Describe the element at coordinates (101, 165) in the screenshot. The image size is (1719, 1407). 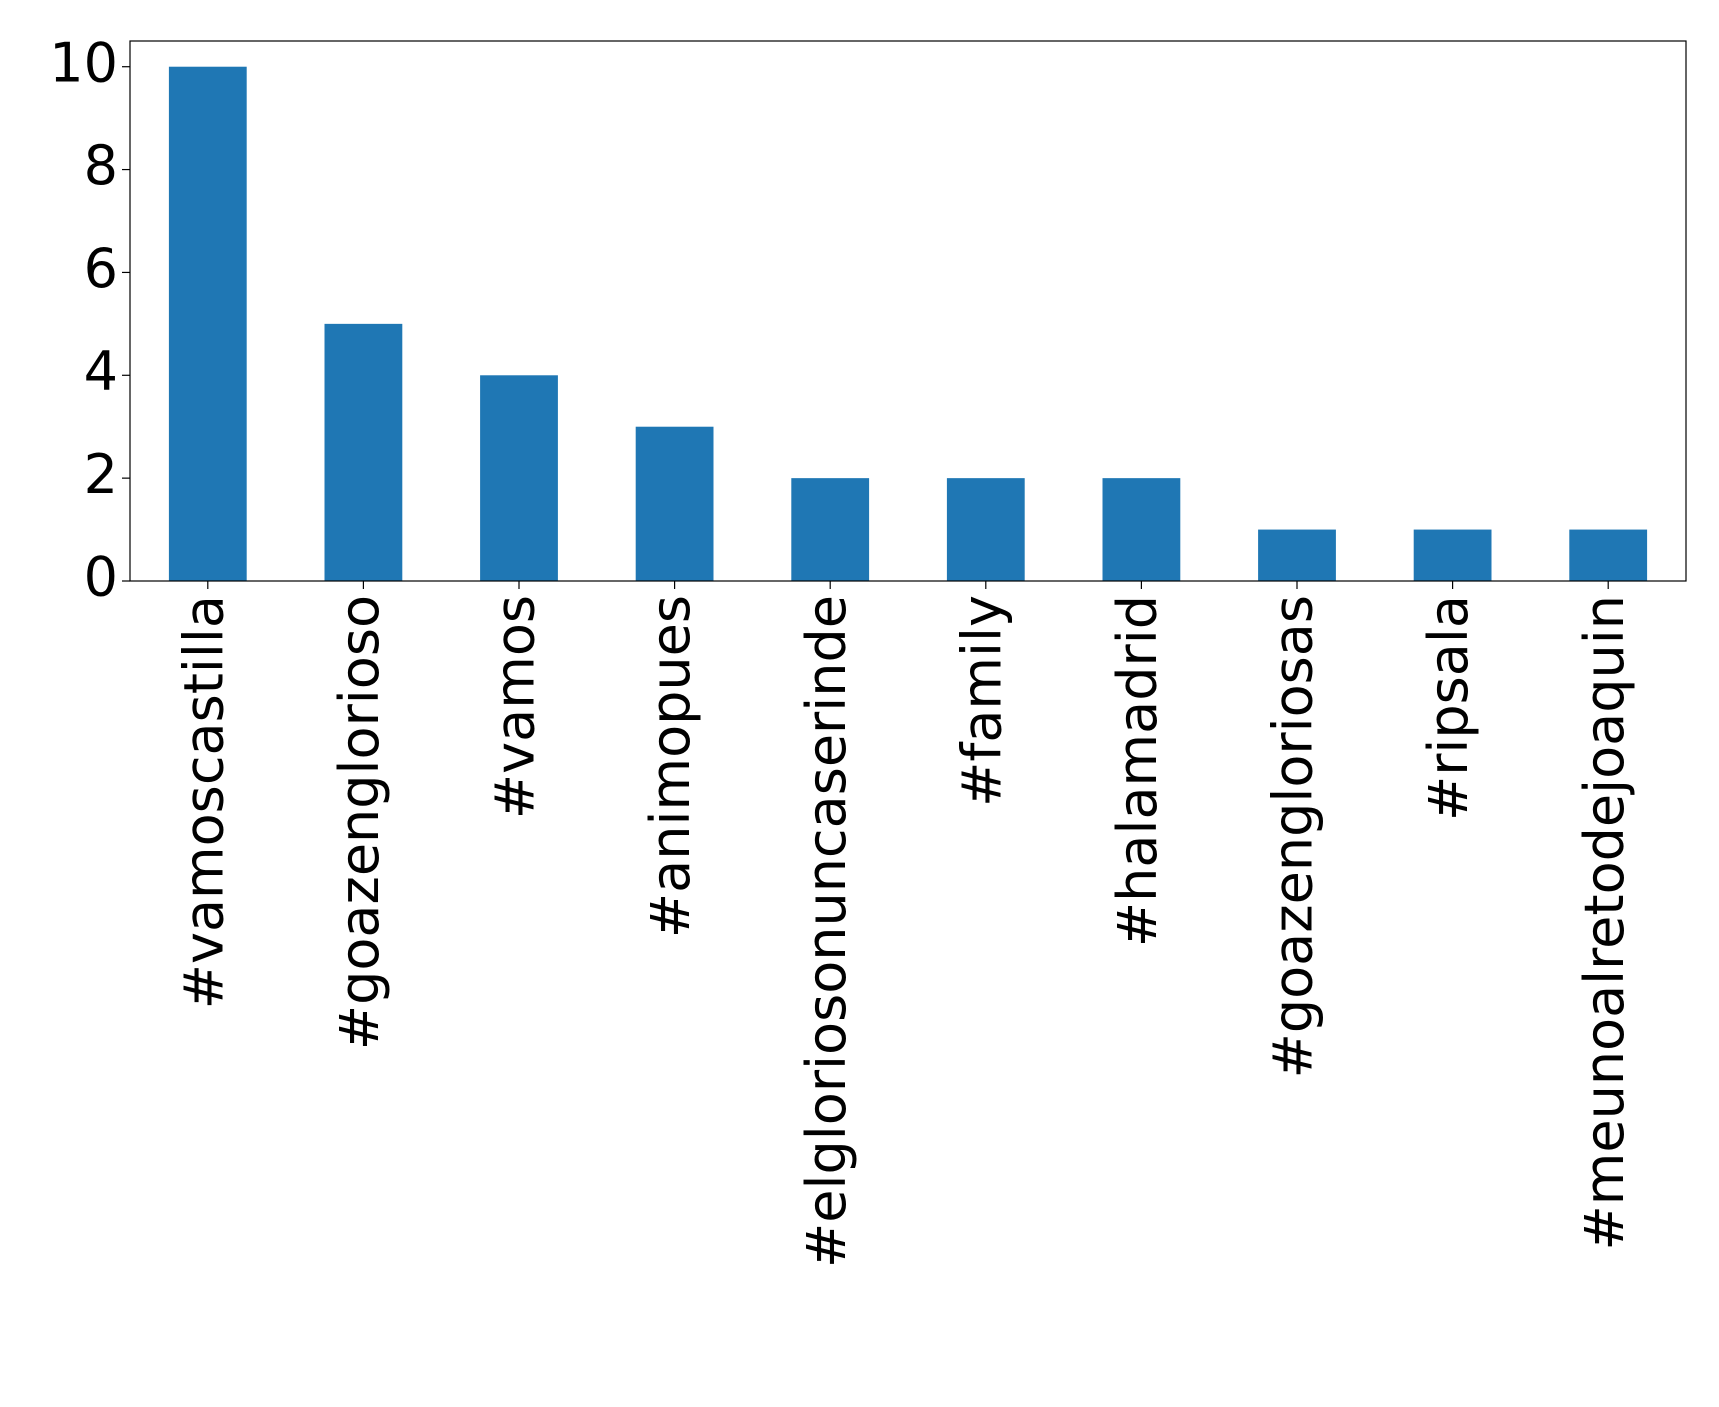
I see `y-tick-label: 8` at that location.